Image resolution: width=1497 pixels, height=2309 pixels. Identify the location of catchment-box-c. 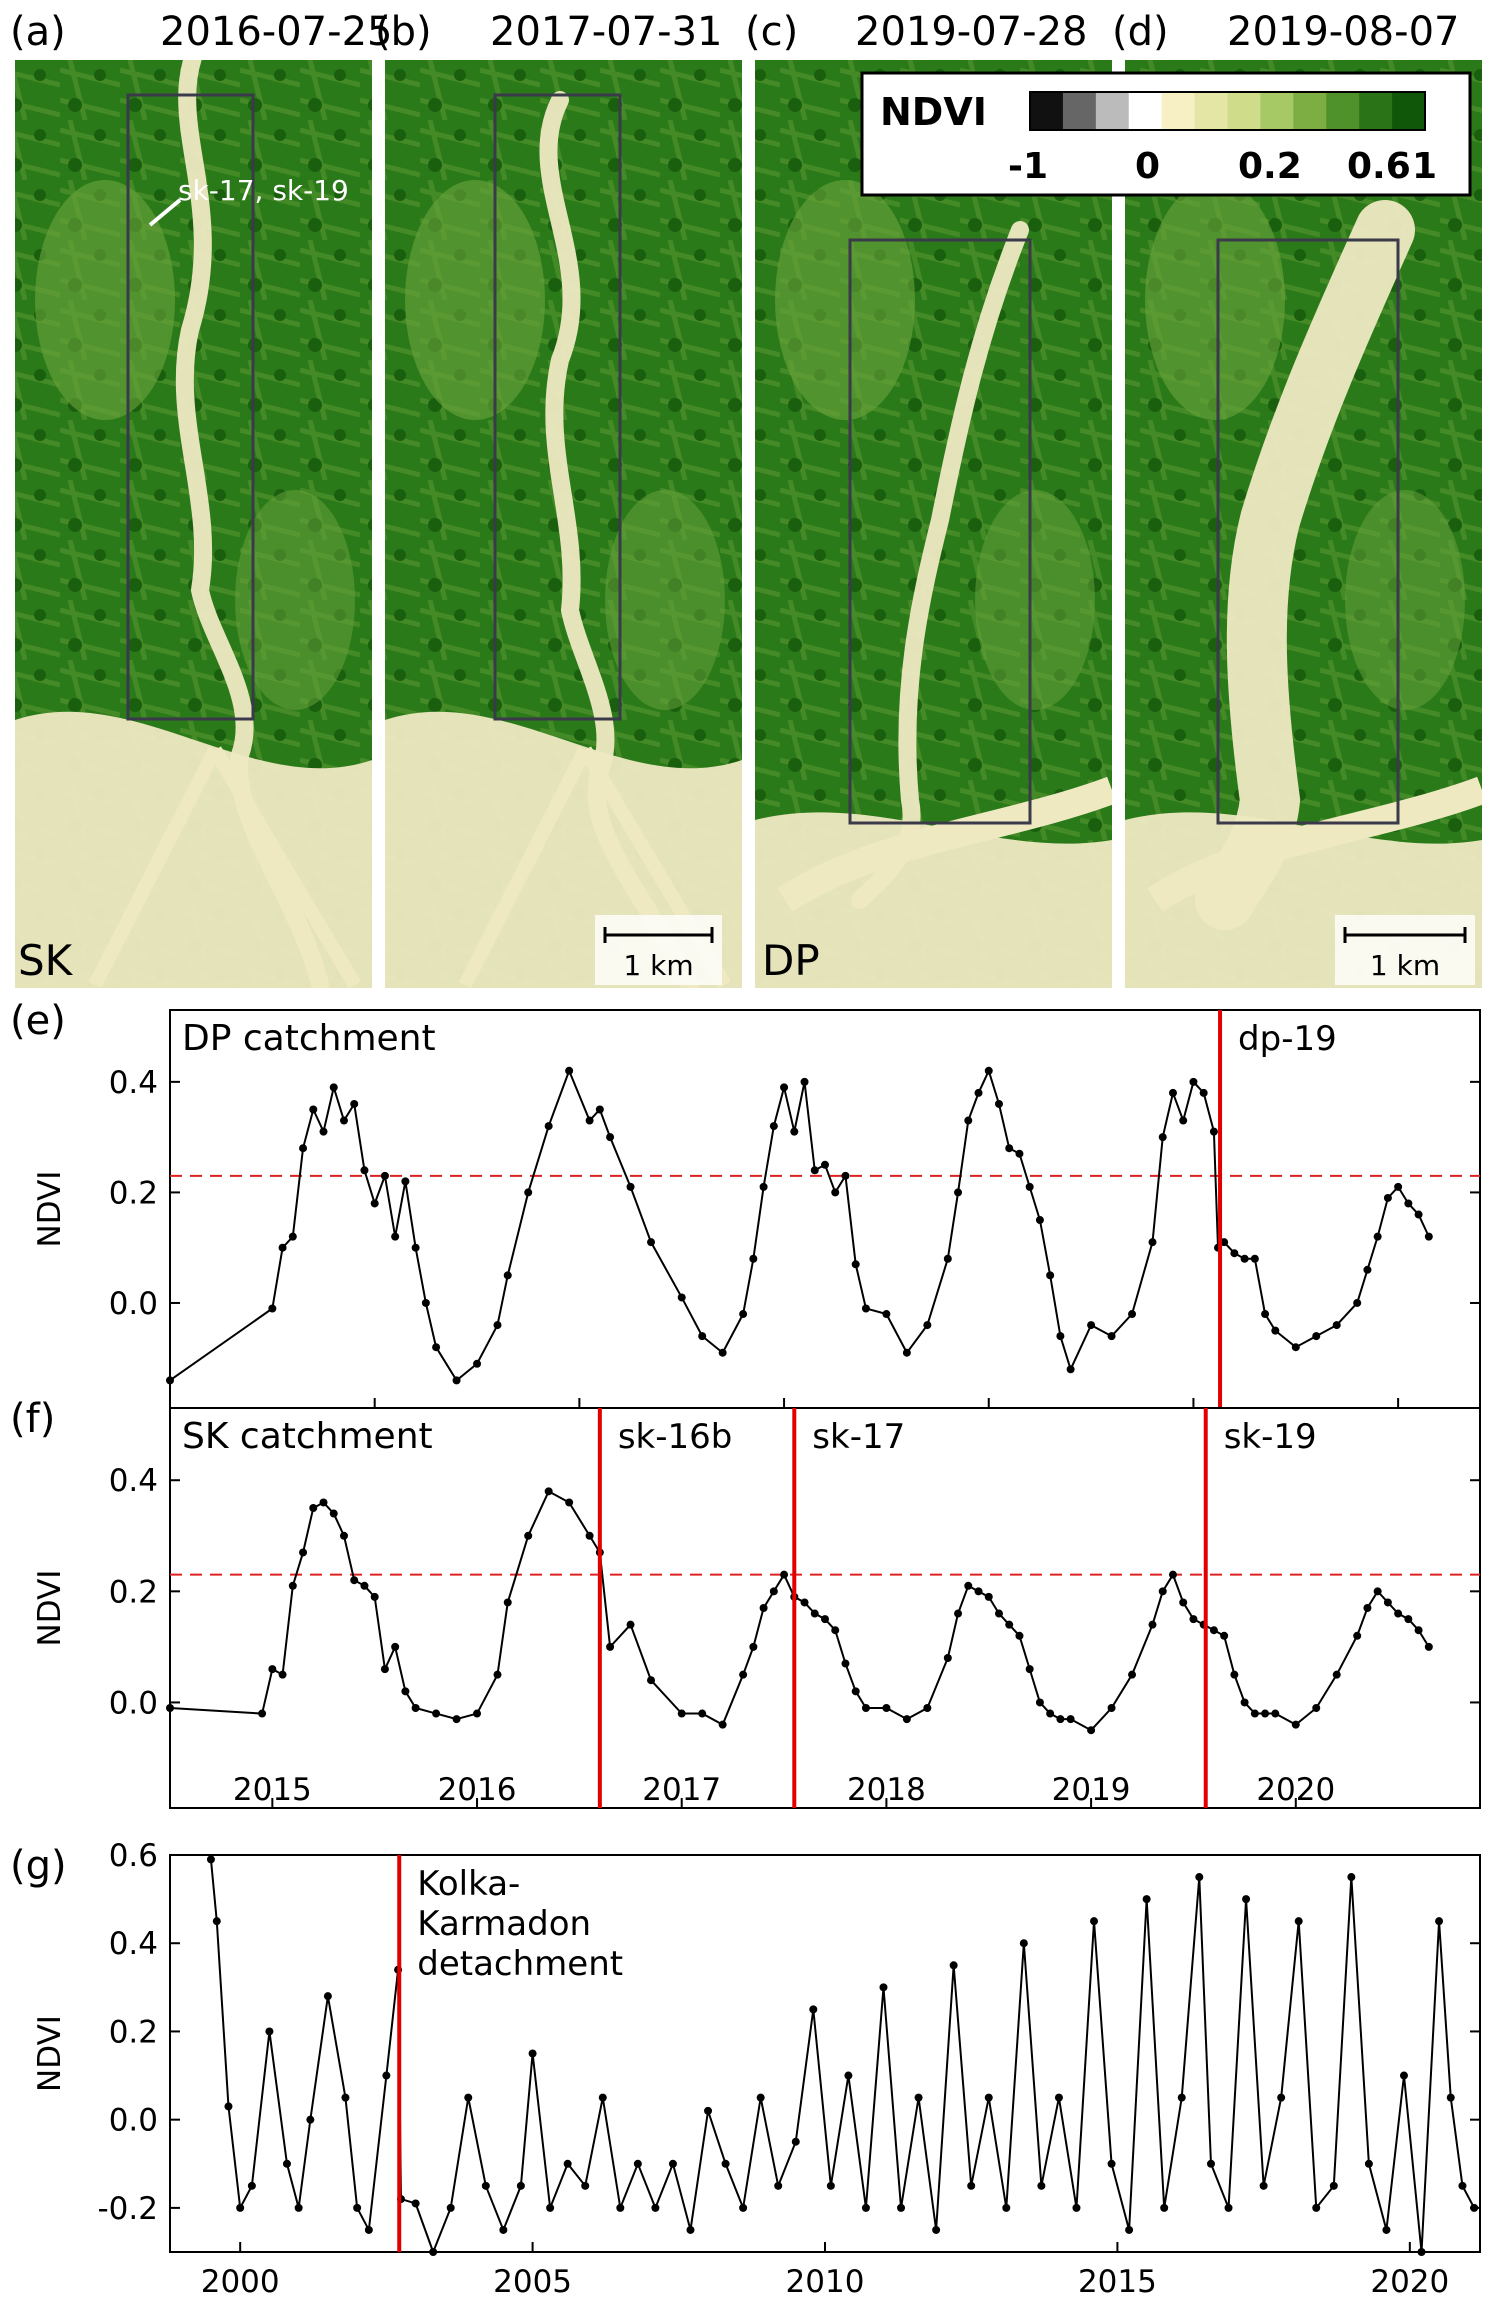
(940, 531).